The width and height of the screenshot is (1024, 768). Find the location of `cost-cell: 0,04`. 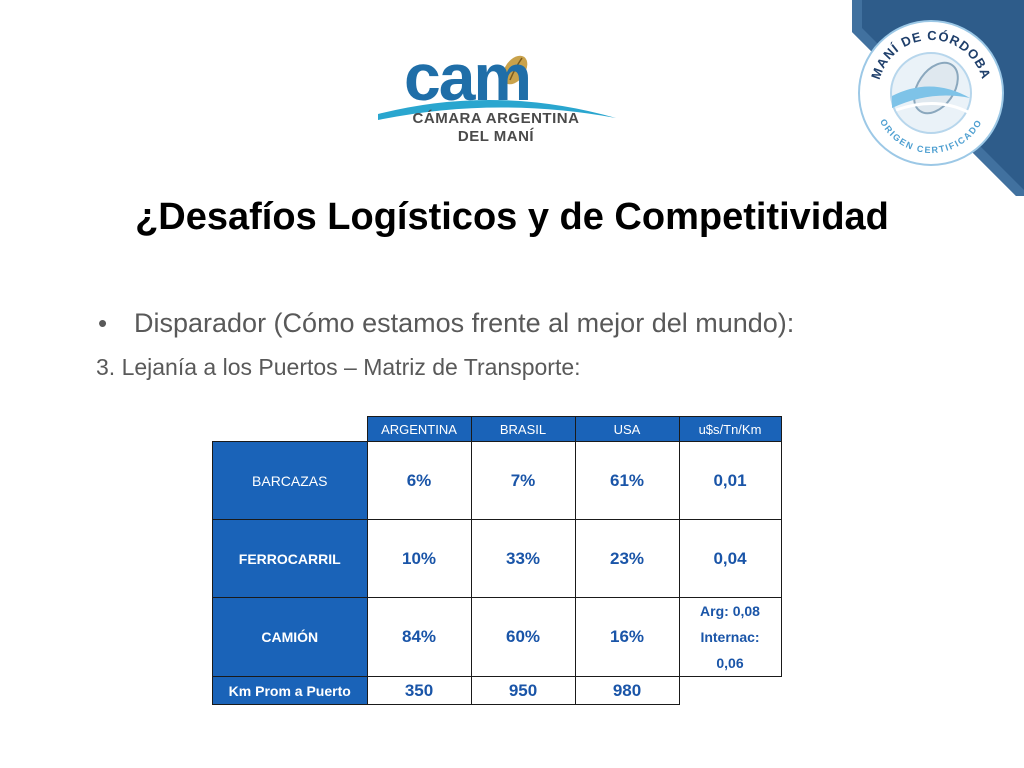

cost-cell: 0,04 is located at coordinates (730, 558).